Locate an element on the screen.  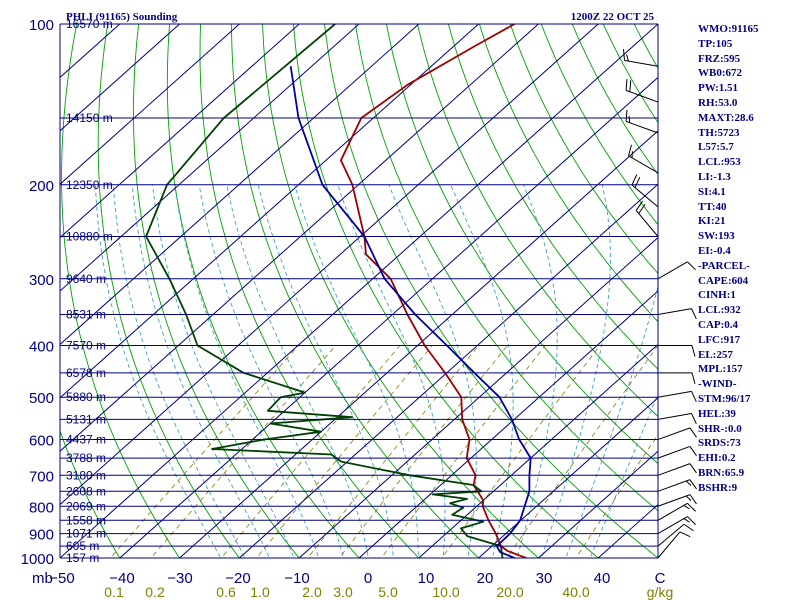
pressure-tick-label: 200 is located at coordinates (41, 186).